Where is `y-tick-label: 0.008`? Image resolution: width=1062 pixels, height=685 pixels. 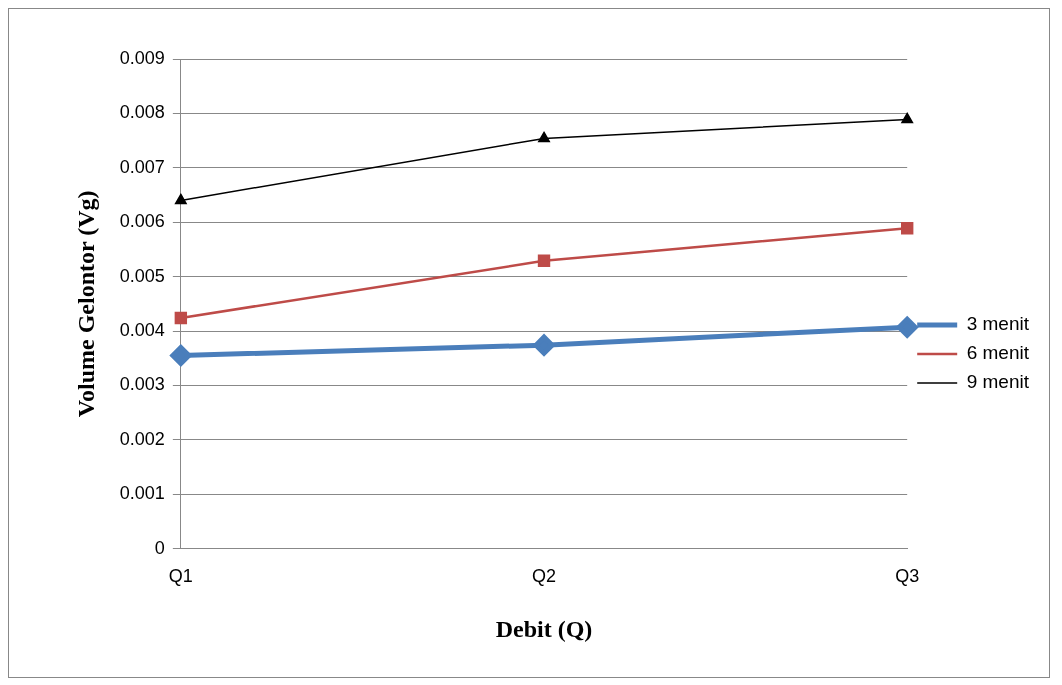
y-tick-label: 0.008 is located at coordinates (142, 112).